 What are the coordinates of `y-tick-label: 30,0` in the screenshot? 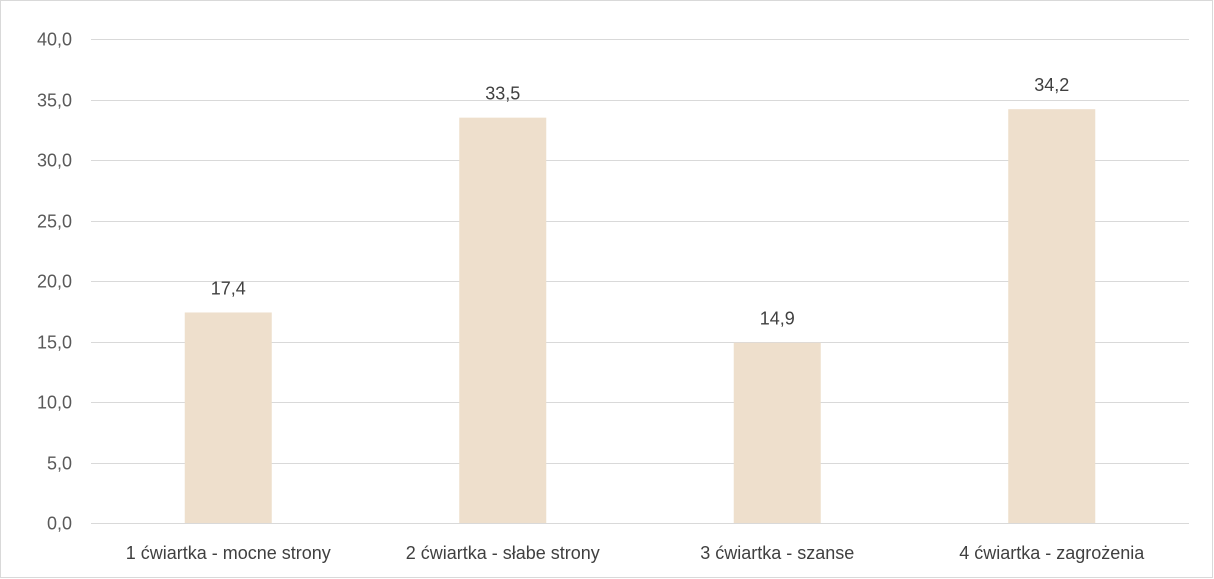 It's located at (54, 161).